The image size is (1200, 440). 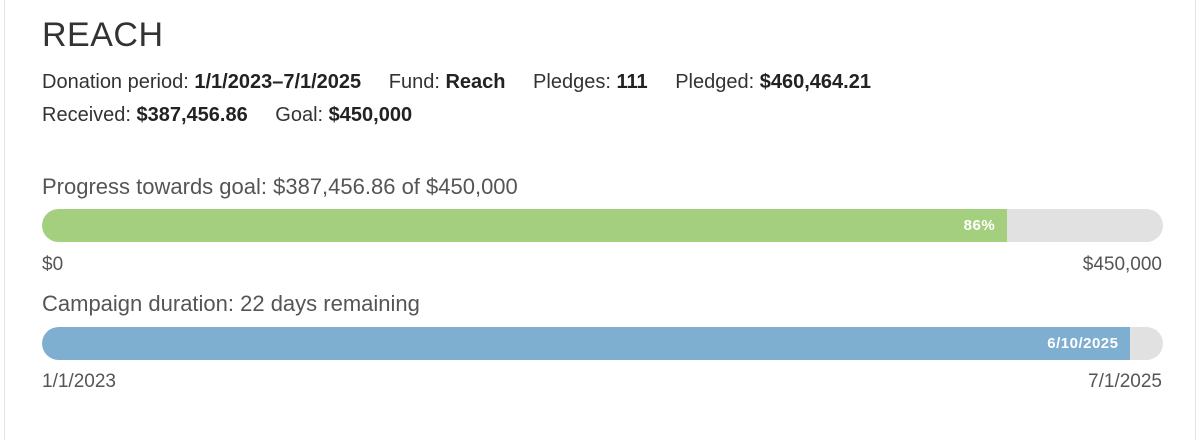 What do you see at coordinates (525, 225) in the screenshot?
I see `goal-progress-fill: 86%` at bounding box center [525, 225].